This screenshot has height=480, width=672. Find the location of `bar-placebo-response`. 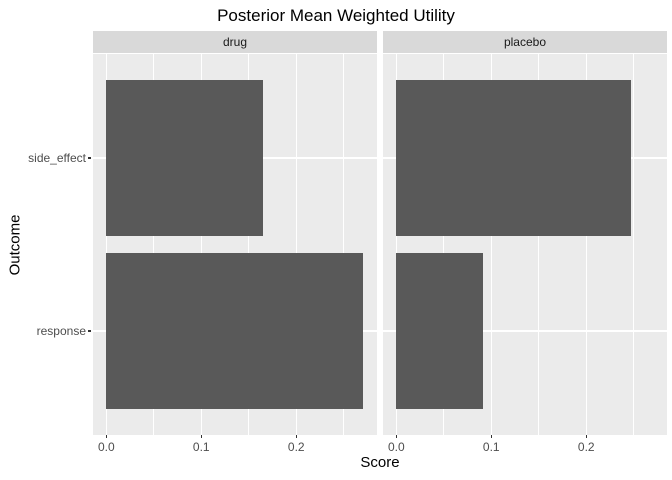

bar-placebo-response is located at coordinates (439, 331).